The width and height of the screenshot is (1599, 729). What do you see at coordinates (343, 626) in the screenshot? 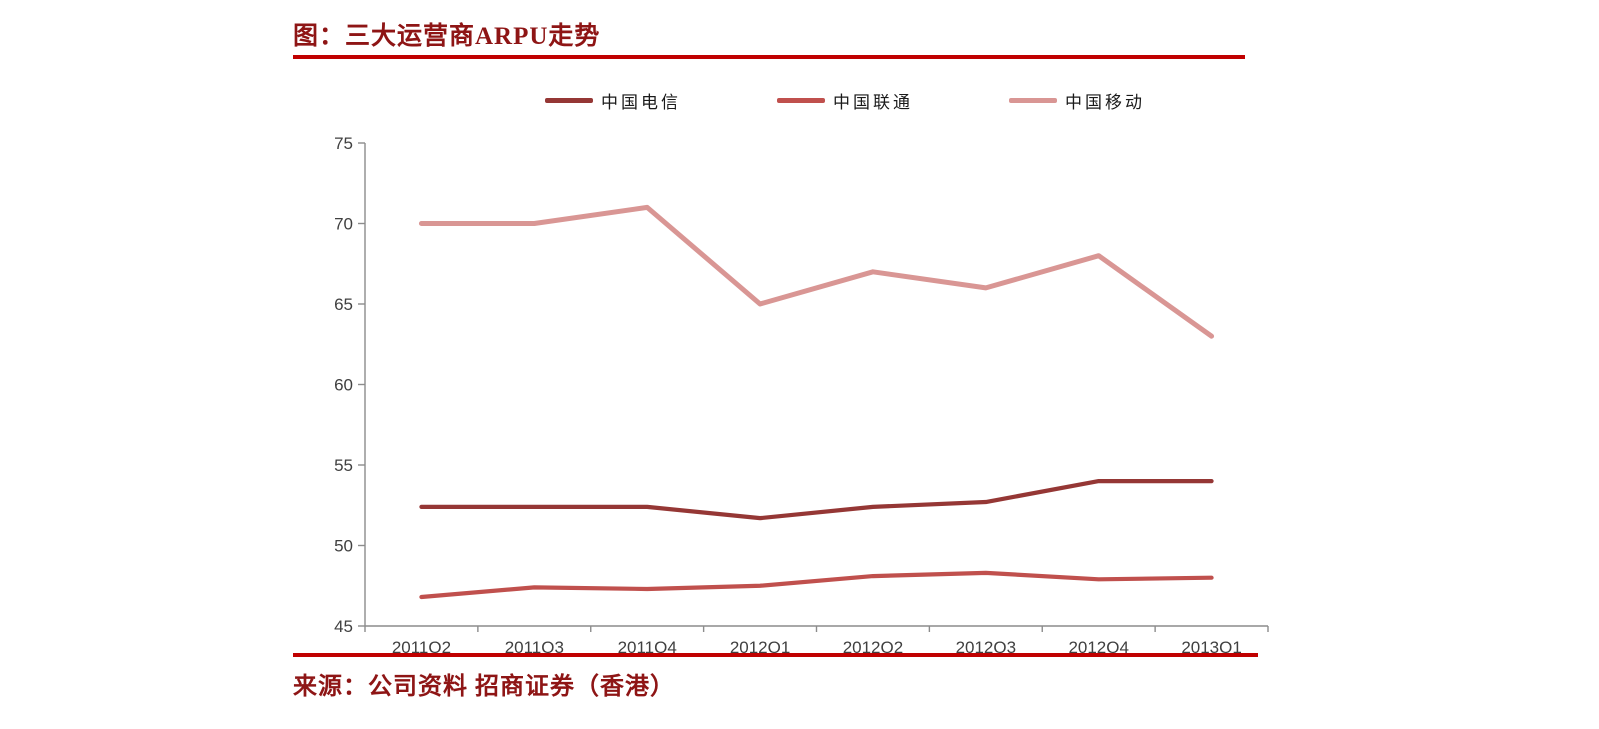
I see `y-tick-label: 45` at bounding box center [343, 626].